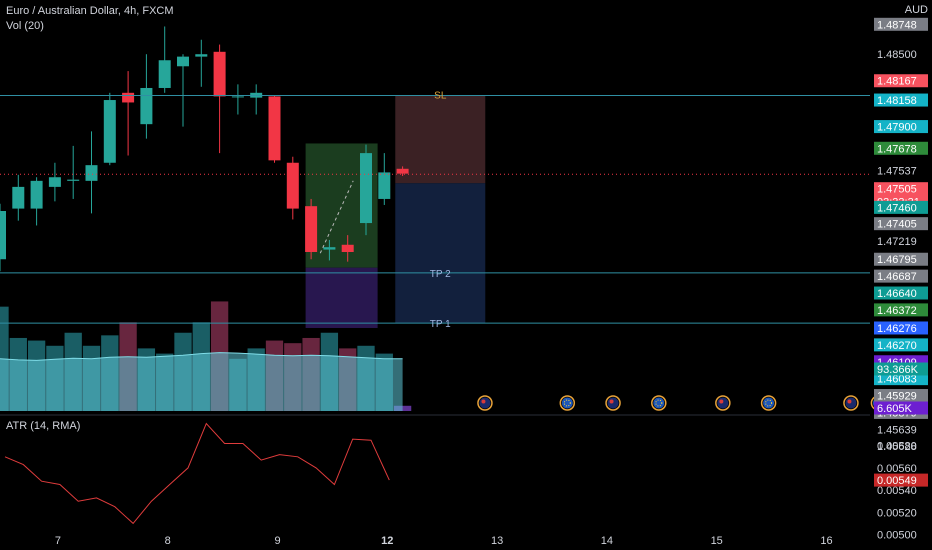  Describe the element at coordinates (897, 346) in the screenshot. I see `price-tag-label: 1.46270` at that location.